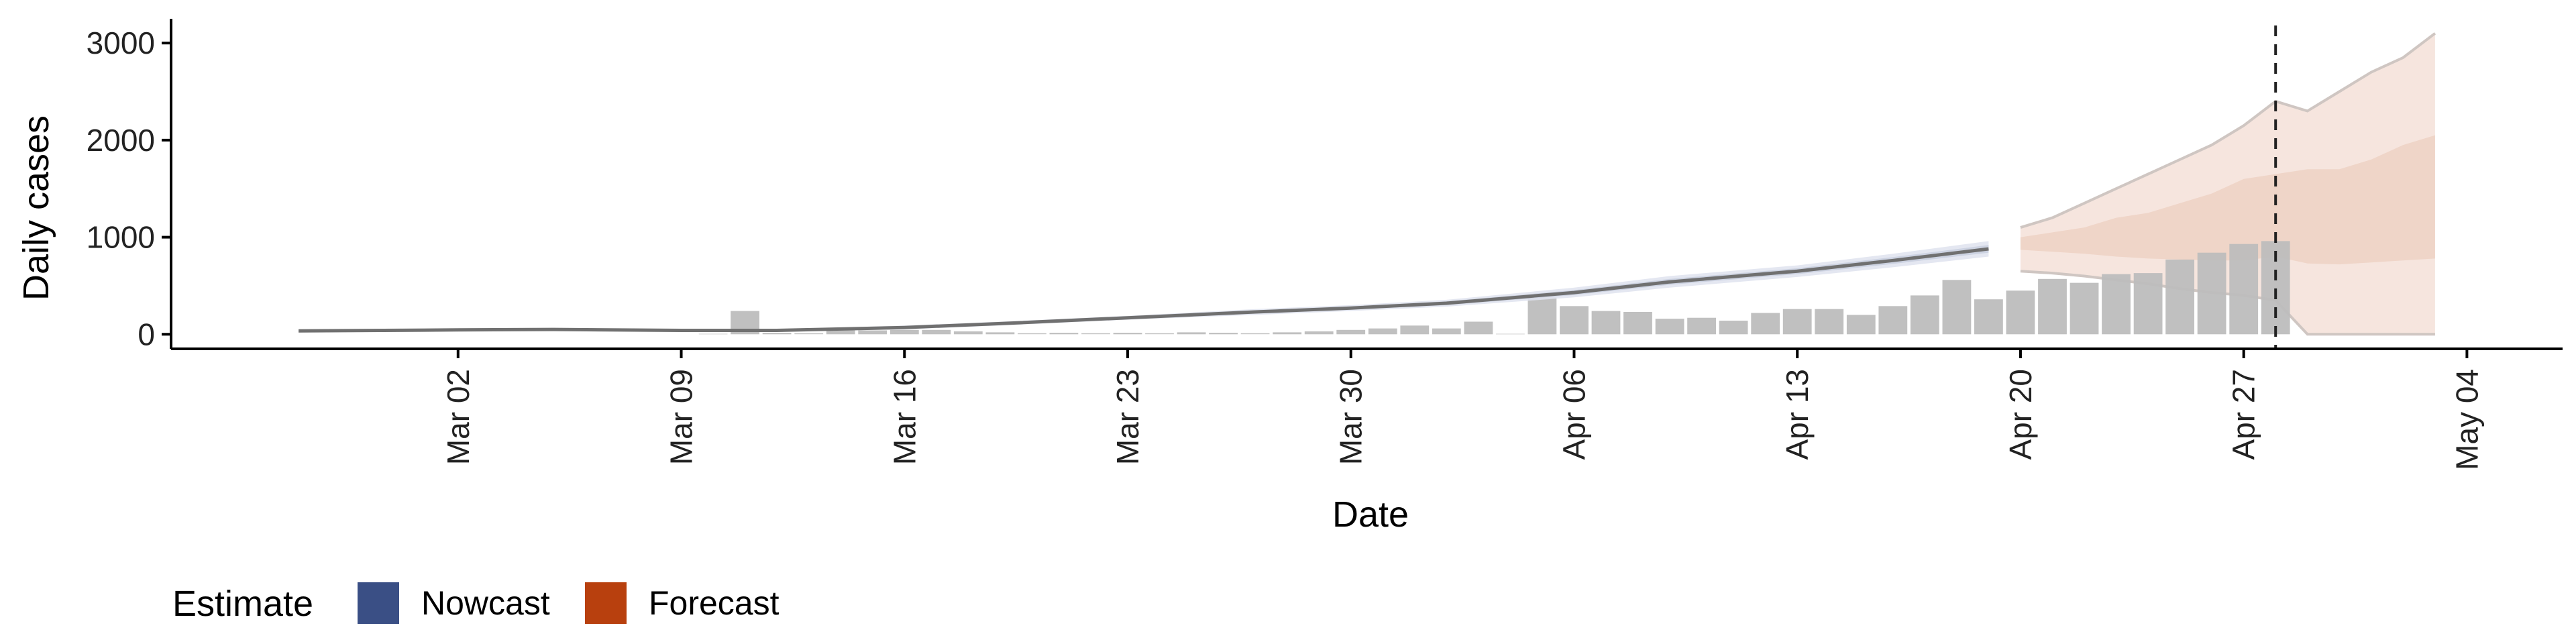 This screenshot has height=644, width=2576. Describe the element at coordinates (2243, 414) in the screenshot. I see `x-tick-label: Apr 27` at that location.